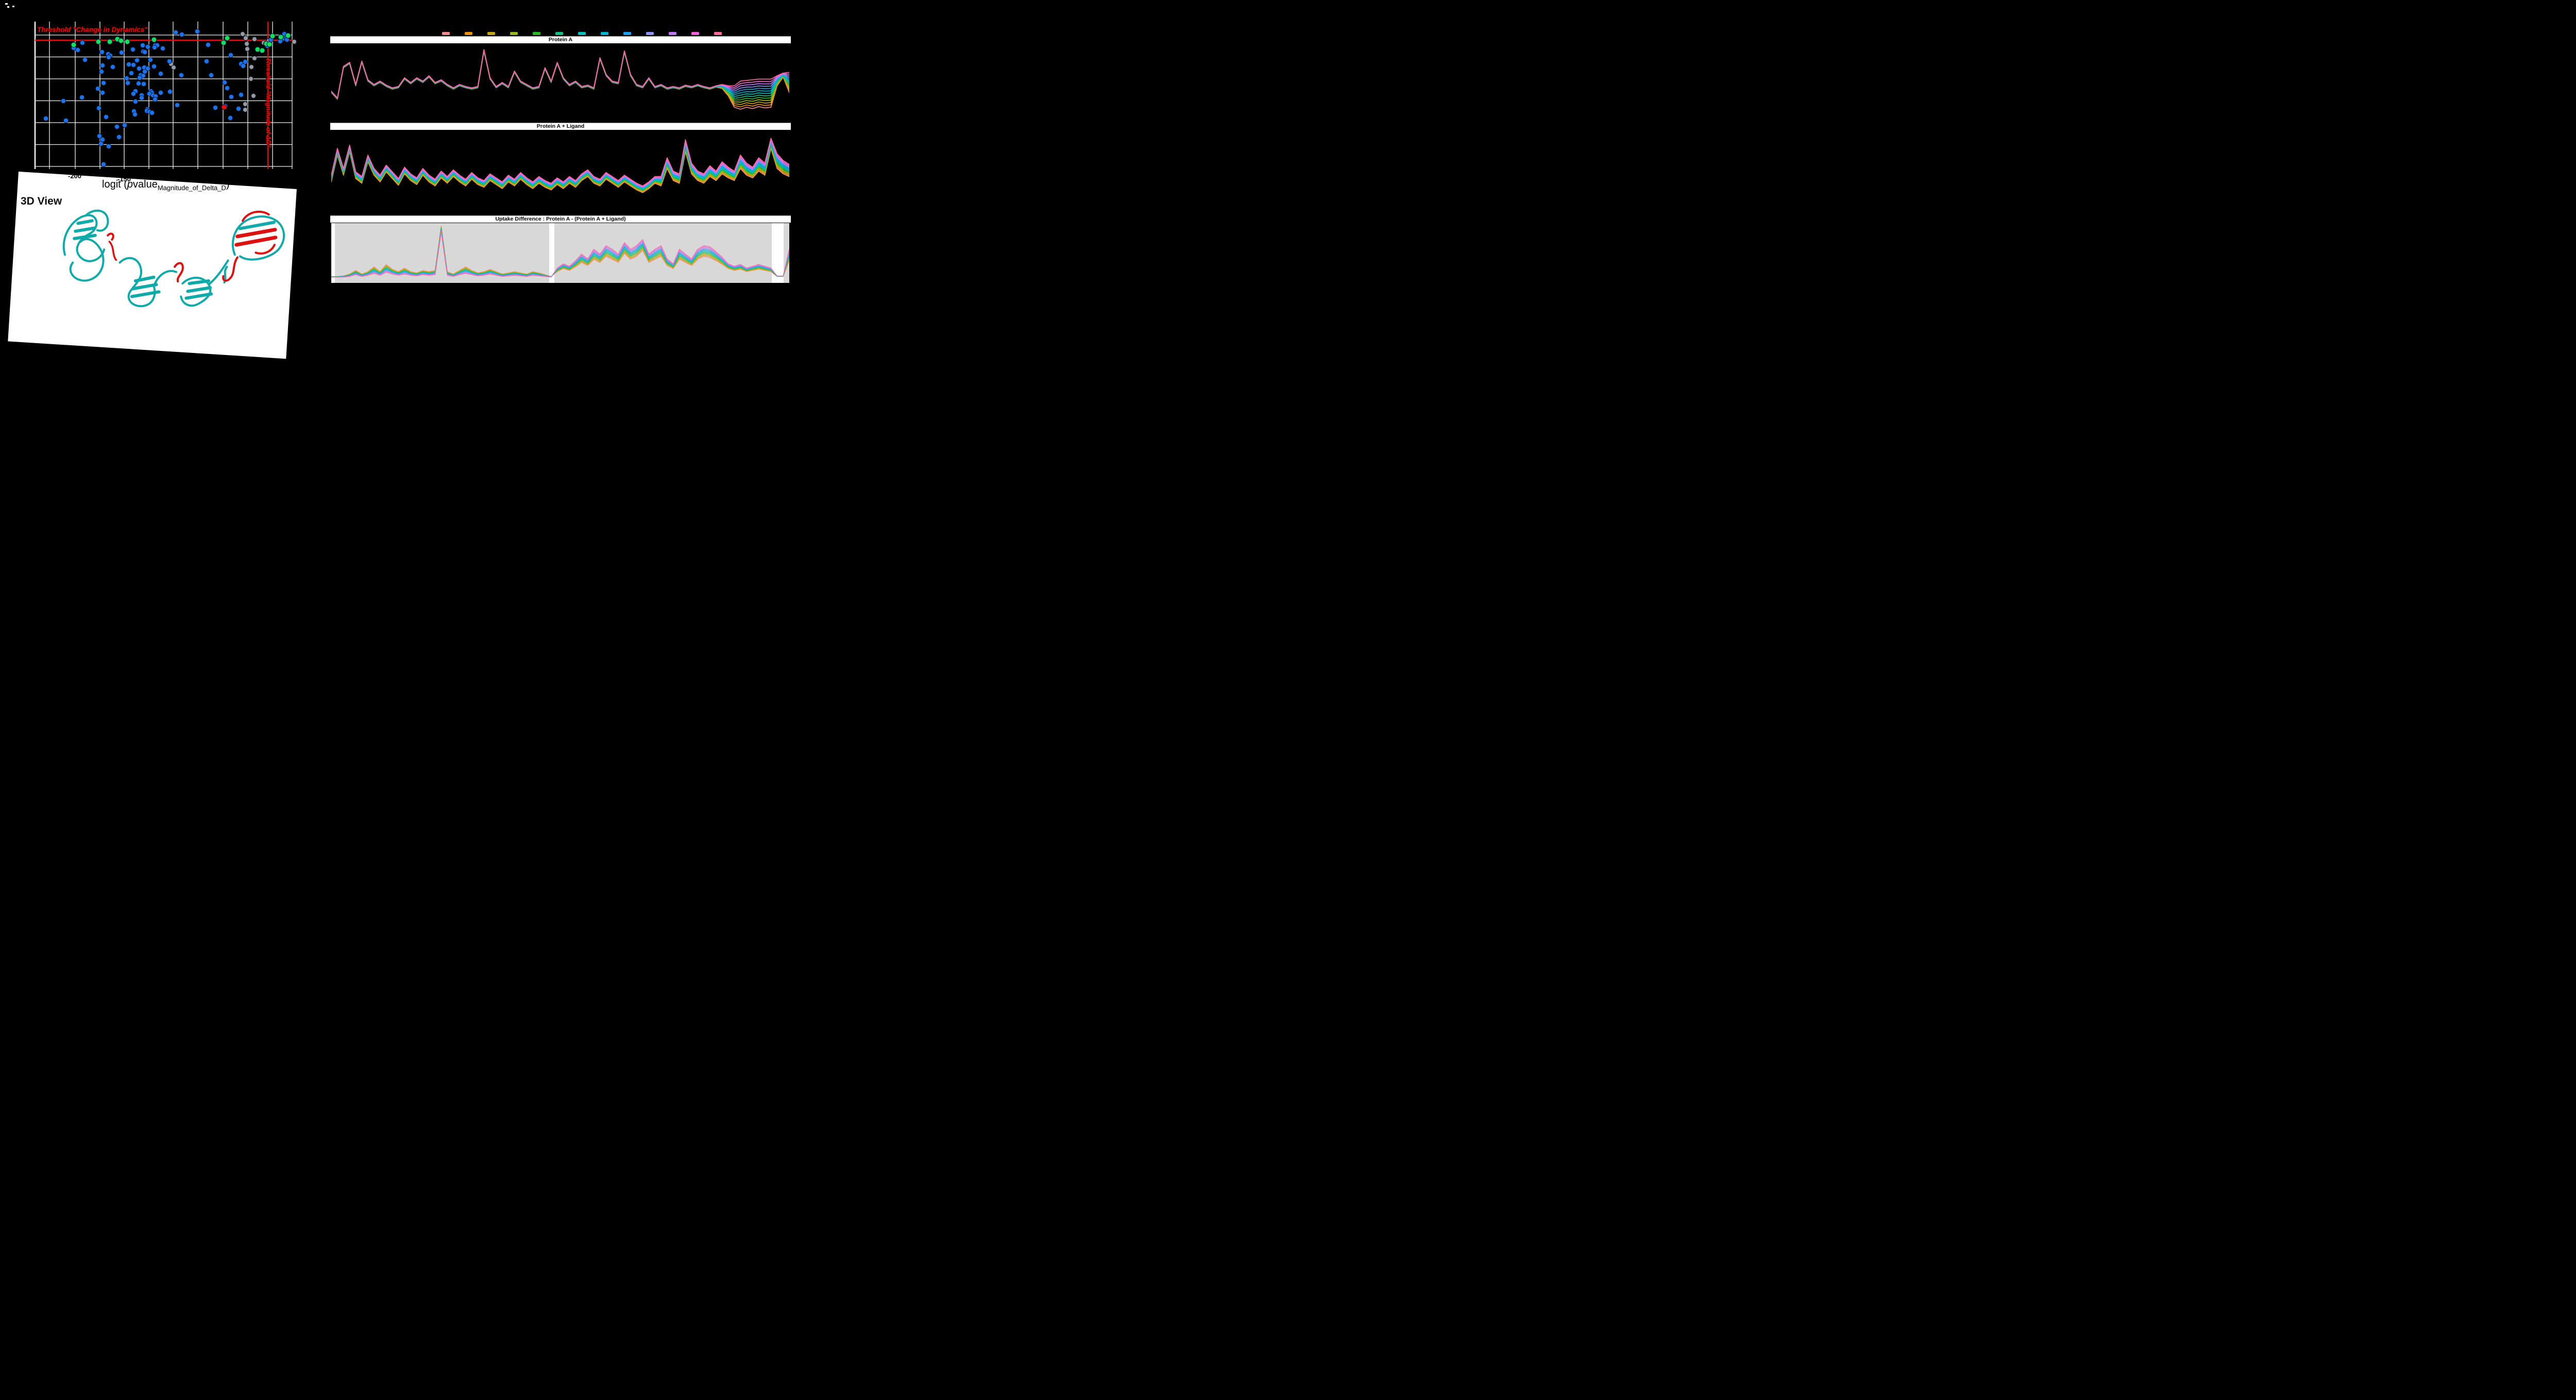 Image resolution: width=2576 pixels, height=1400 pixels. I want to click on threshold-change-in-dynamics-label: Threshold "Change in Dynamics", so click(92, 29).